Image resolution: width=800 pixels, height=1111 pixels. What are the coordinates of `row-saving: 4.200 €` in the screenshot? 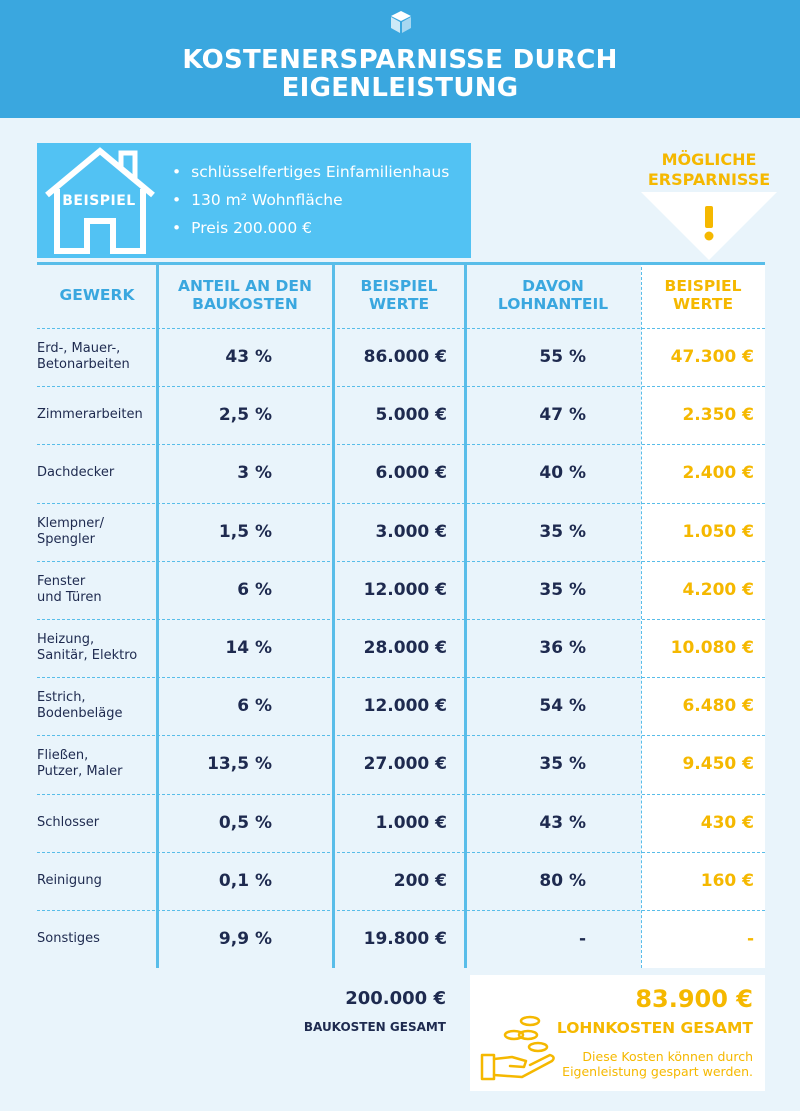 It's located at (718, 589).